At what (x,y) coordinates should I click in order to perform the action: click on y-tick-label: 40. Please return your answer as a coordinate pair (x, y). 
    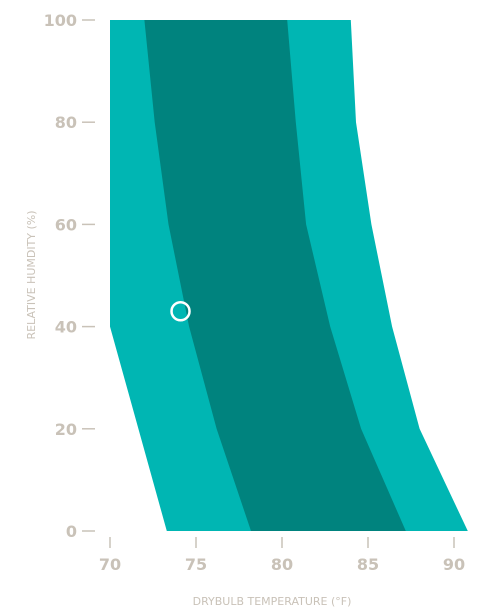
    Looking at the image, I should click on (66, 327).